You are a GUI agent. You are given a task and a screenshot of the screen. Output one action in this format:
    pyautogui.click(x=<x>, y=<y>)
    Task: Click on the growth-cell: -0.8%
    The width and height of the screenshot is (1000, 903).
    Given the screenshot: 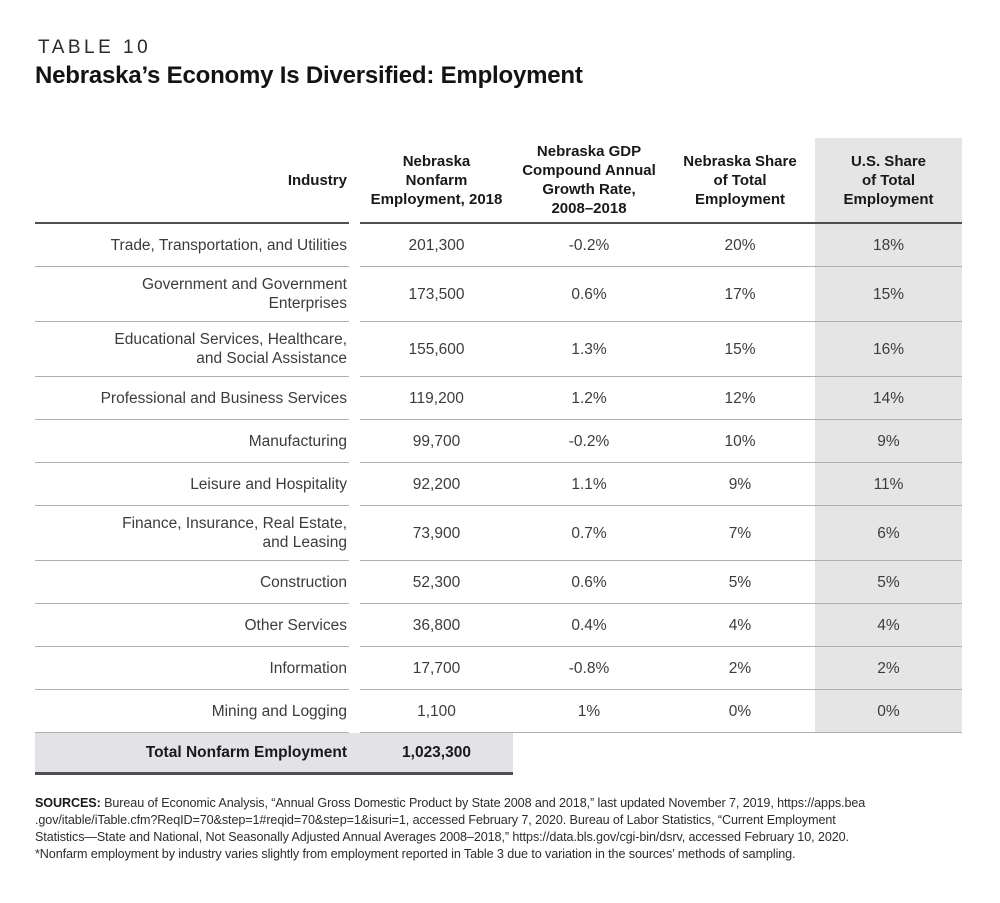 What is the action you would take?
    pyautogui.click(x=589, y=668)
    